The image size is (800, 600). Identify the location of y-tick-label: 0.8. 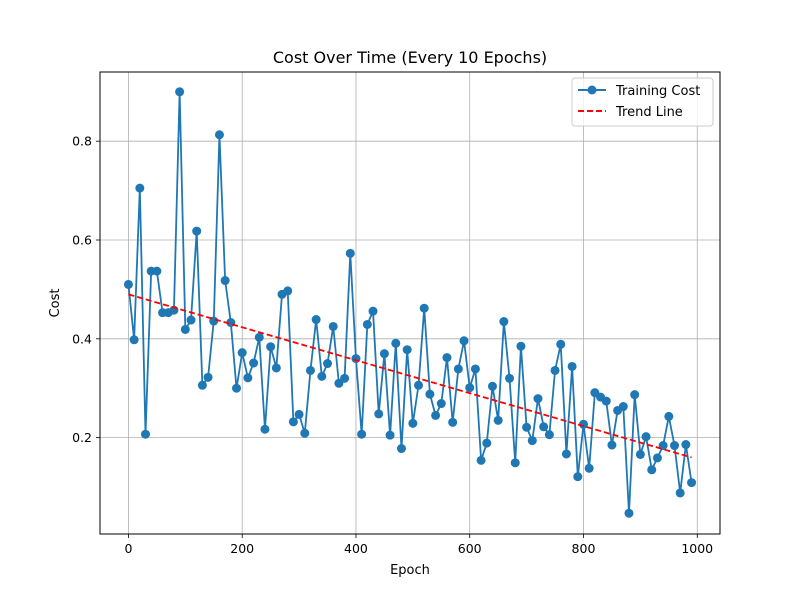
(82, 141).